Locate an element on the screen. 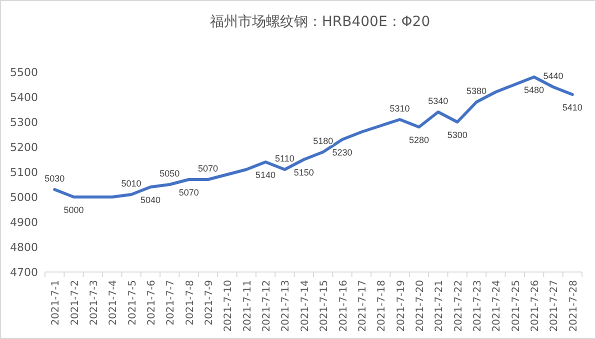 The image size is (596, 339). x-tick-label: 2021-7-9 is located at coordinates (210, 303).